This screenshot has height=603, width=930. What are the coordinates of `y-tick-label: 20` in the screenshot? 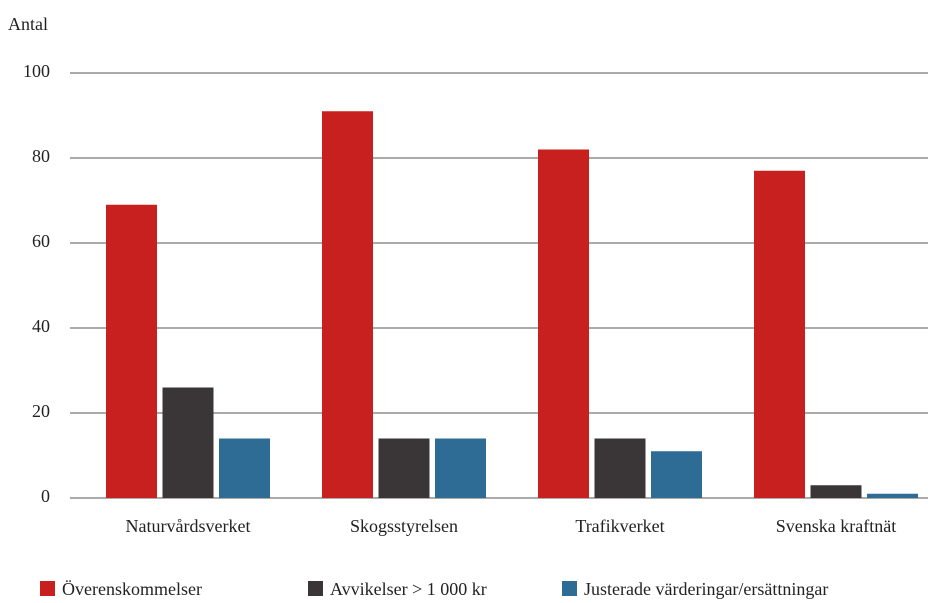 It's located at (41, 411).